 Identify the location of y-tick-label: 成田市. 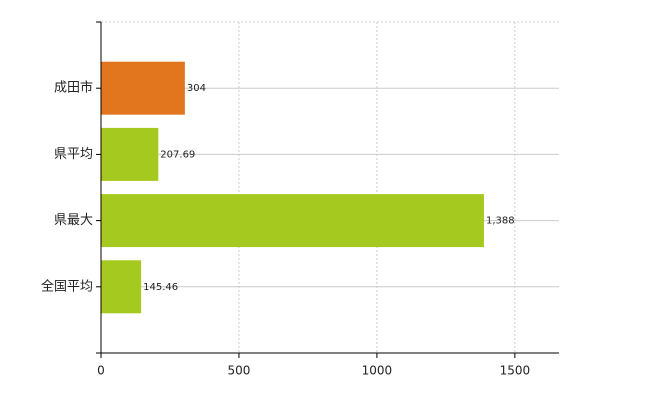
(73, 88).